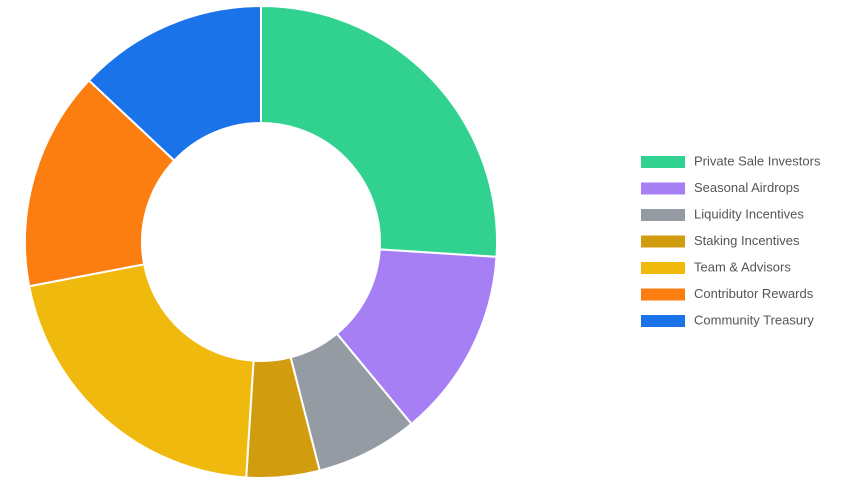 The image size is (847, 483). I want to click on legend-label: Liquidity Incentives, so click(749, 213).